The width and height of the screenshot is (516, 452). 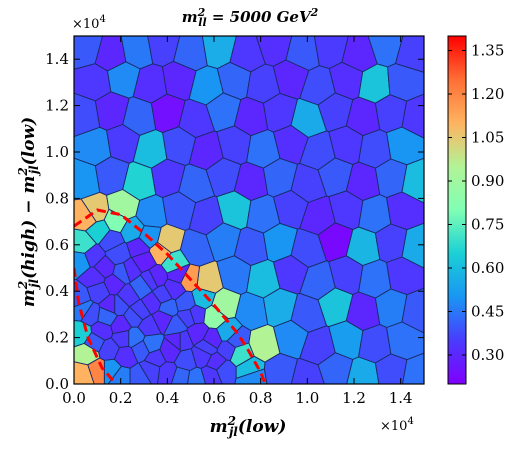 I want to click on y-tick-label: 0.4, so click(x=57, y=291).